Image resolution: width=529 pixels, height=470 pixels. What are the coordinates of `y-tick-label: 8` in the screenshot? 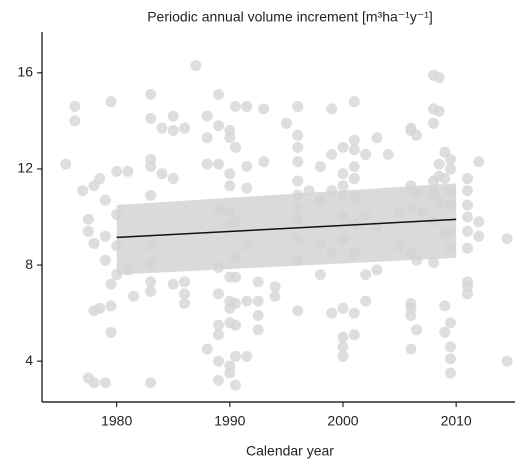 It's located at (29, 264).